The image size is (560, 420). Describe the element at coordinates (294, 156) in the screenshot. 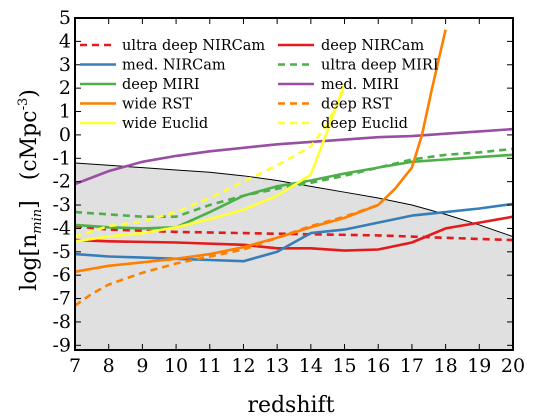

I see `series-med-miri` at that location.